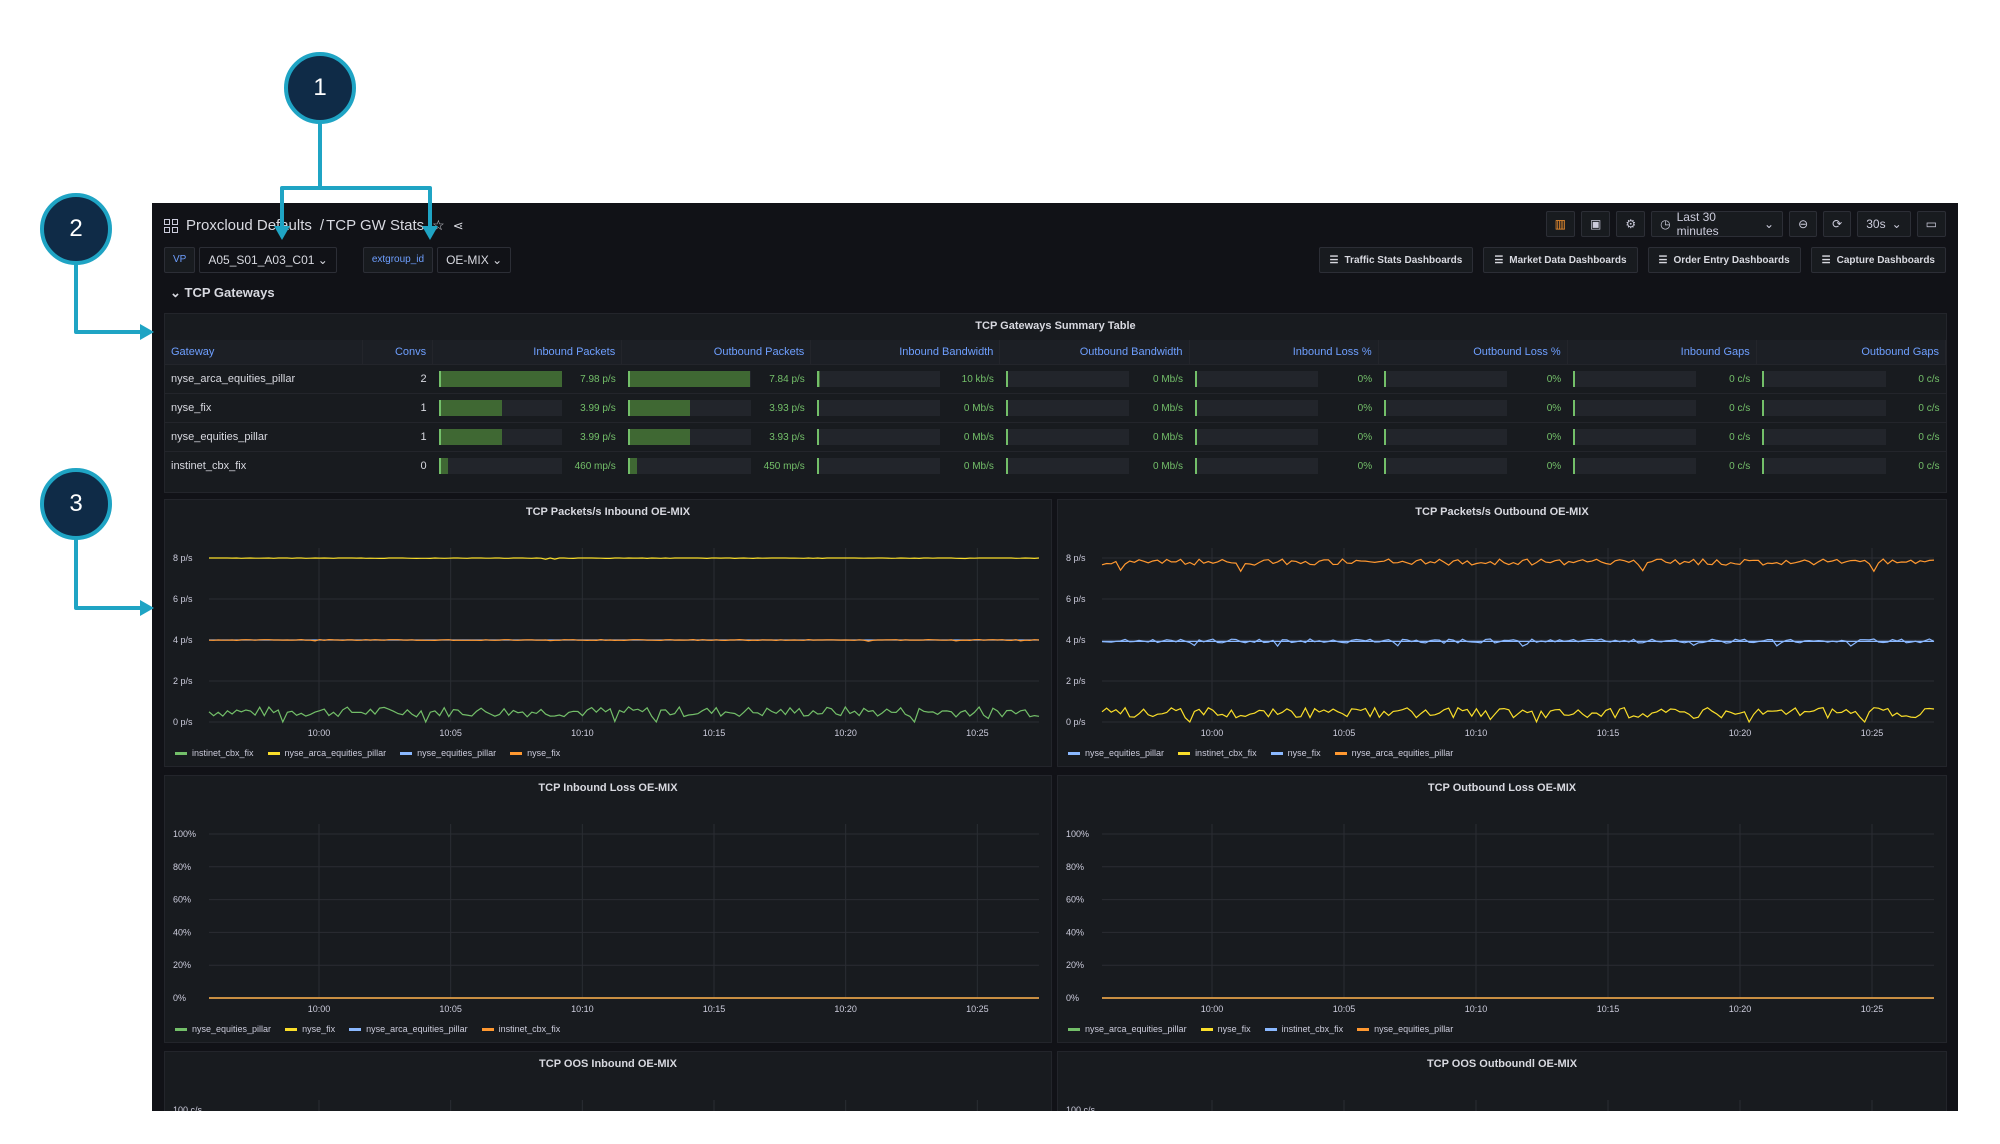 The width and height of the screenshot is (2000, 1144). I want to click on column-header: Outbound Bandwidth, so click(1094, 352).